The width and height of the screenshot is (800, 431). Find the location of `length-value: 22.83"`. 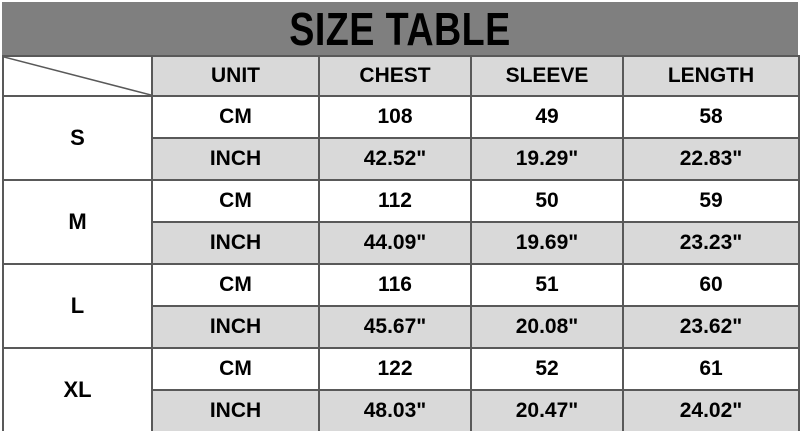

length-value: 22.83" is located at coordinates (711, 159).